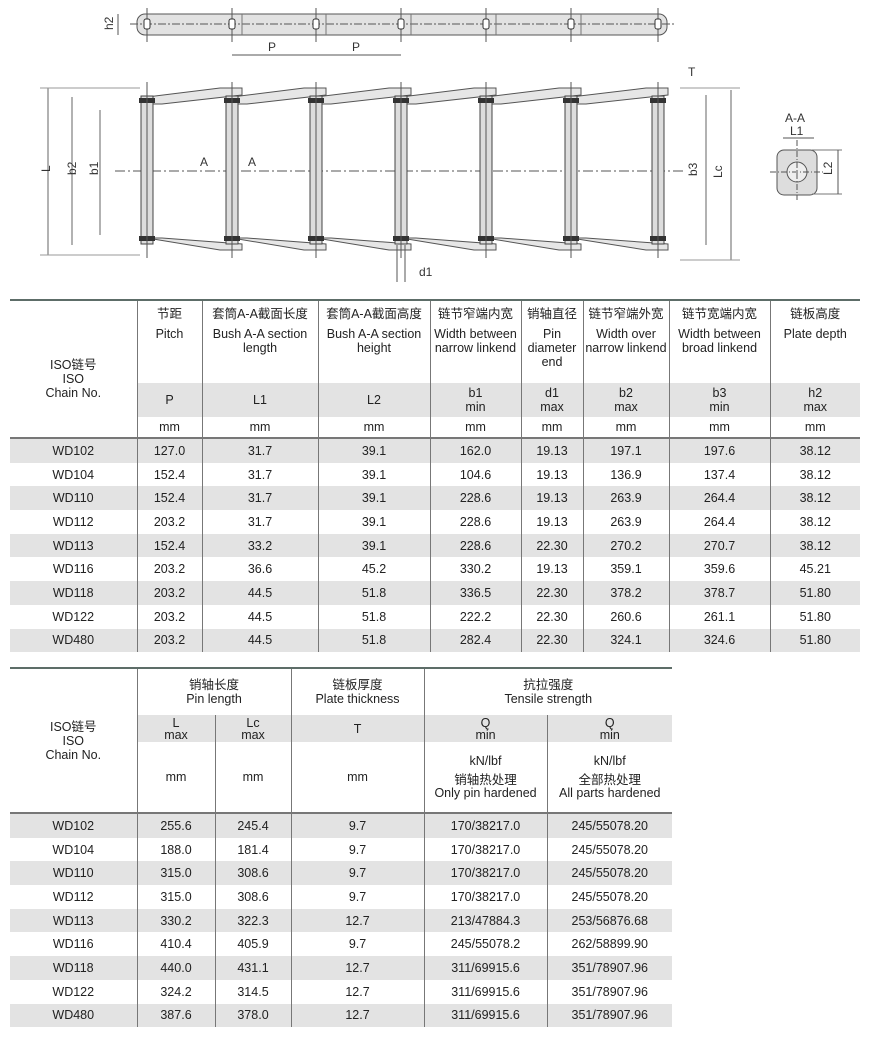 Image resolution: width=874 pixels, height=1041 pixels. Describe the element at coordinates (253, 873) in the screenshot. I see `cell-value: 308.6` at that location.